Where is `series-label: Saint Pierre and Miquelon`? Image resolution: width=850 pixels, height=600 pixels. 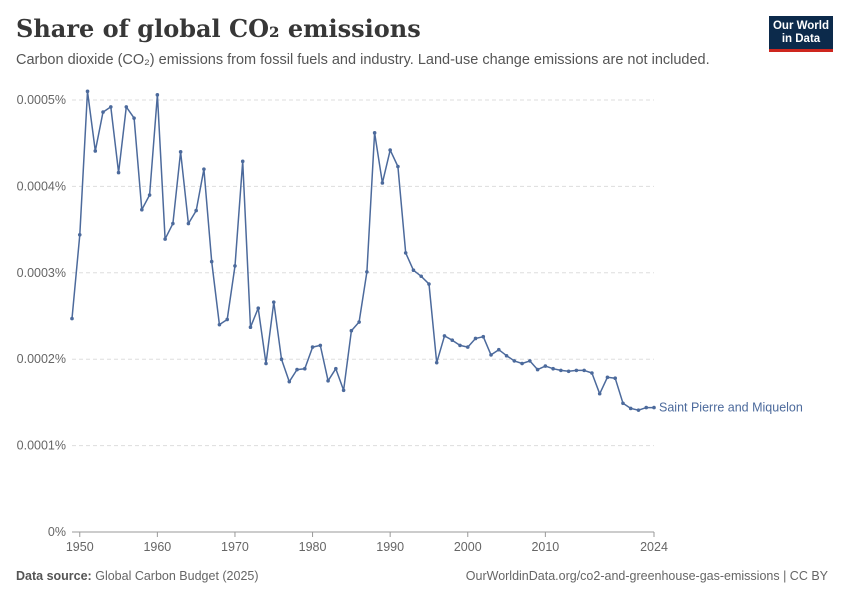
series-label: Saint Pierre and Miquelon is located at coordinates (731, 408).